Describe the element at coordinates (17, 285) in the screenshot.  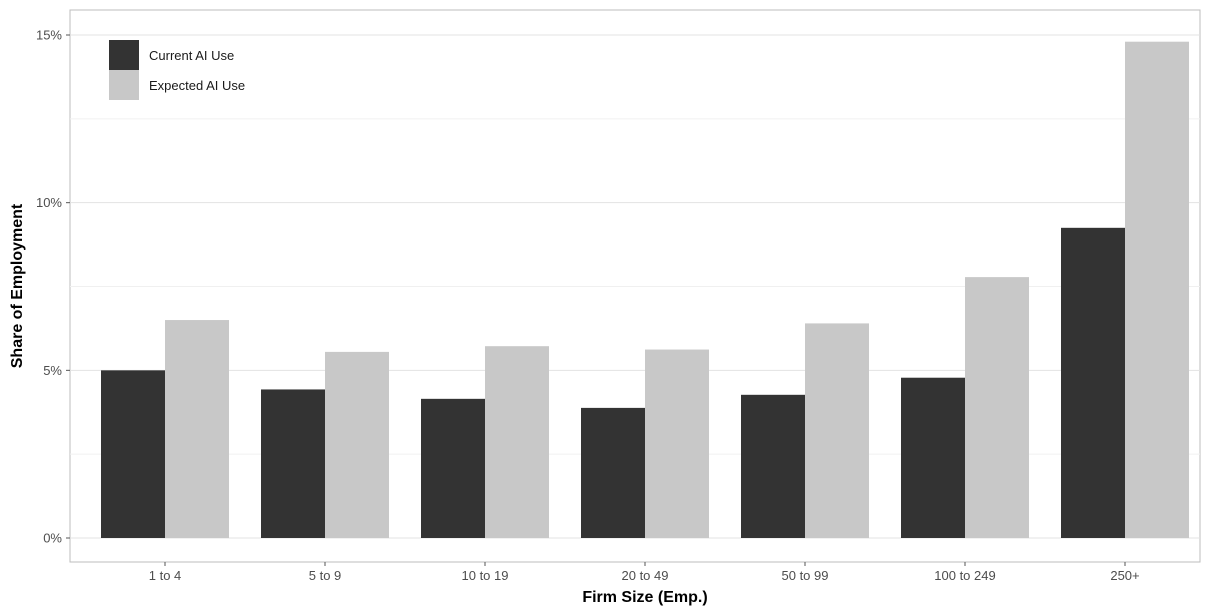
I see `y-axis-title: Share of Employment` at that location.